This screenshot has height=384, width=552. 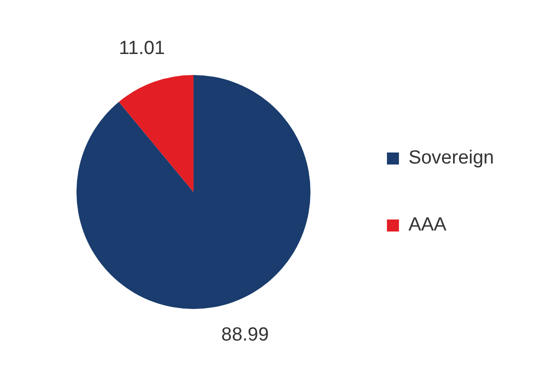 I want to click on data-label: 88.99, so click(x=245, y=335).